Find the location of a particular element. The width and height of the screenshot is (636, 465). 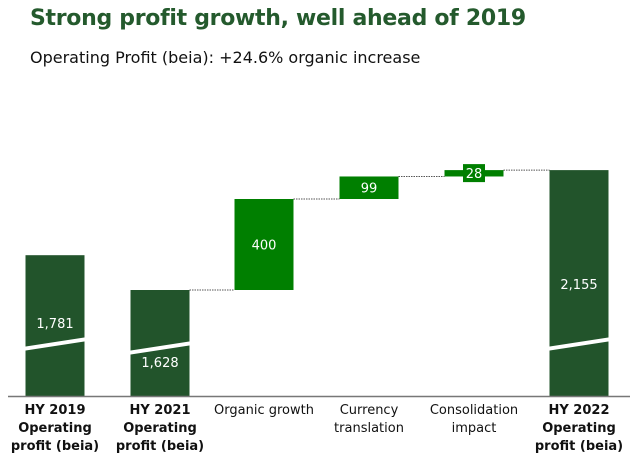

page-title: Strong profit growth, well ahead of 2019 is located at coordinates (278, 18).